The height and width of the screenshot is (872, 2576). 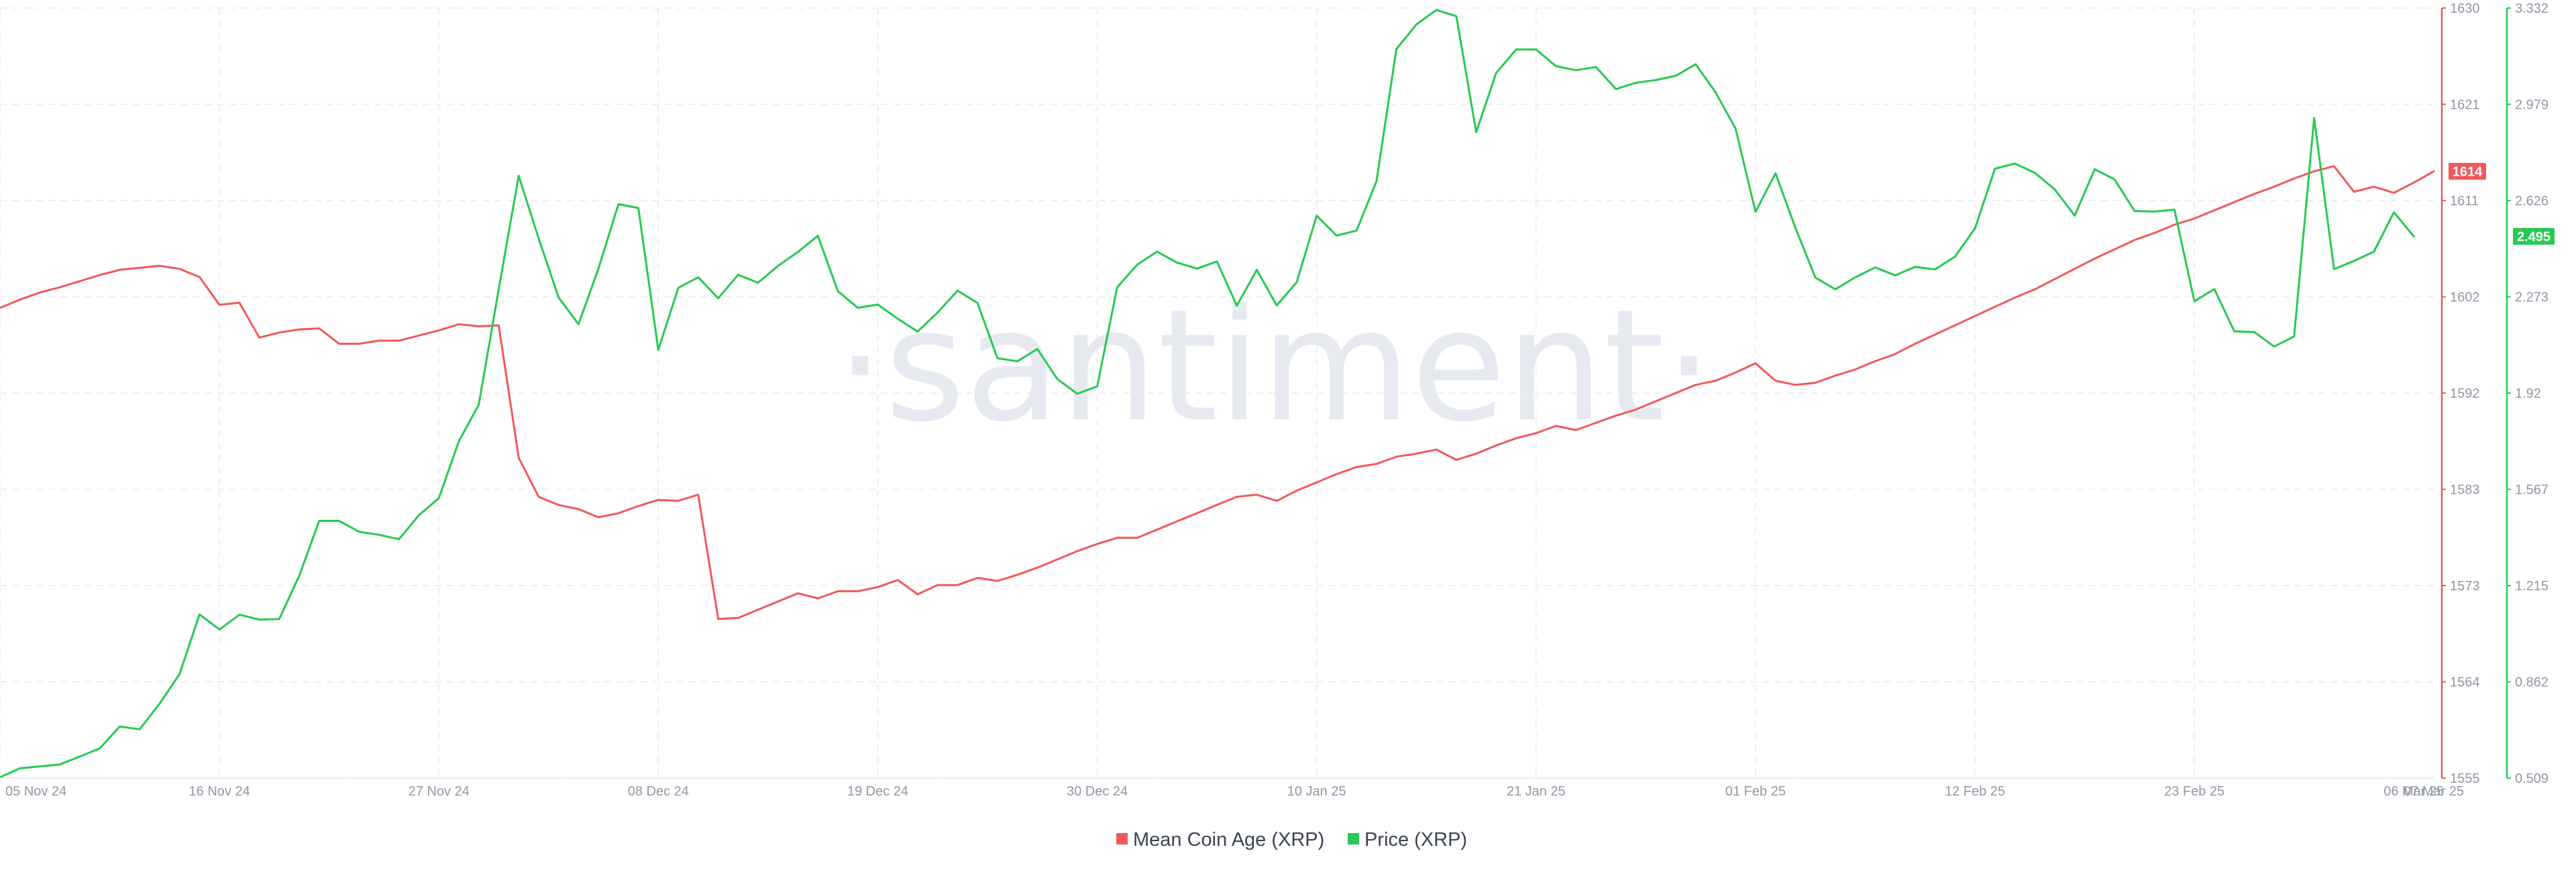 I want to click on price-axis-tick-label: 3.332, so click(x=2531, y=8).